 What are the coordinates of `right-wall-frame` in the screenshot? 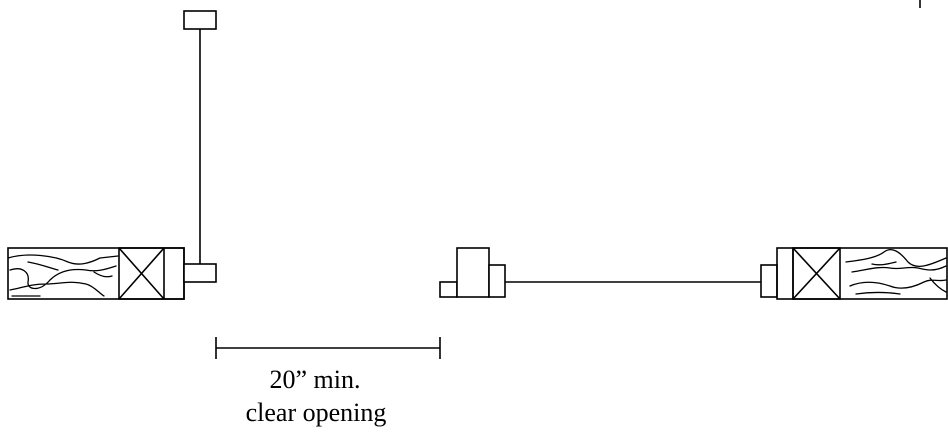 It's located at (862, 273).